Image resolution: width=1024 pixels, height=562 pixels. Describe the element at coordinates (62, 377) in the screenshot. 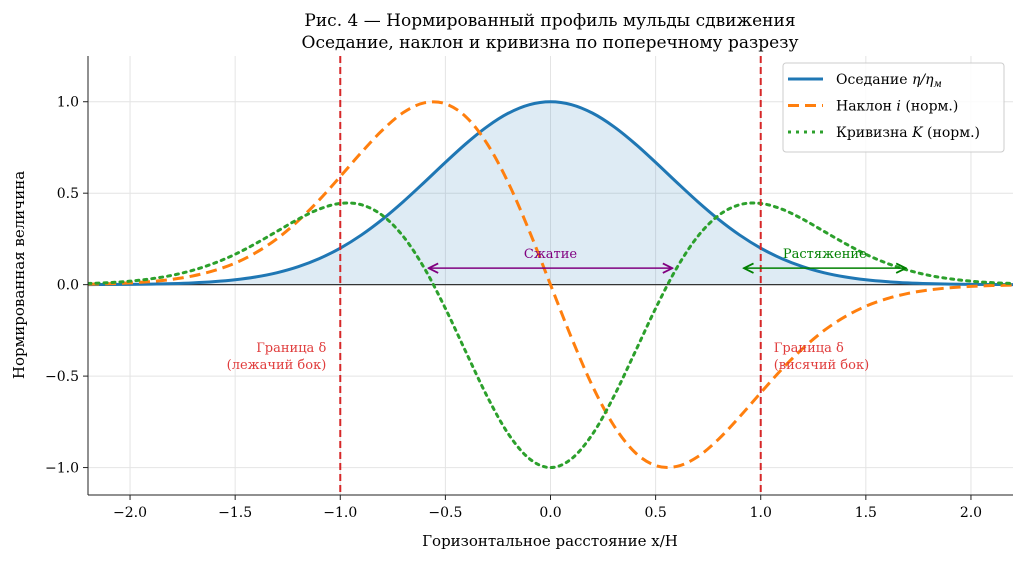

I see `y-tick-label: −0.5` at that location.